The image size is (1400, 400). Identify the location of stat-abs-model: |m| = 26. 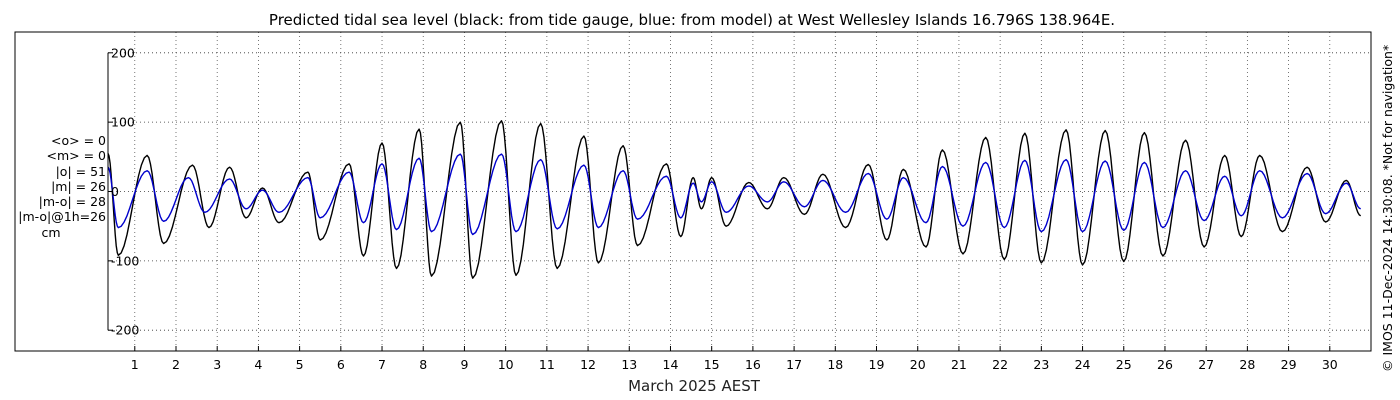
(78, 186).